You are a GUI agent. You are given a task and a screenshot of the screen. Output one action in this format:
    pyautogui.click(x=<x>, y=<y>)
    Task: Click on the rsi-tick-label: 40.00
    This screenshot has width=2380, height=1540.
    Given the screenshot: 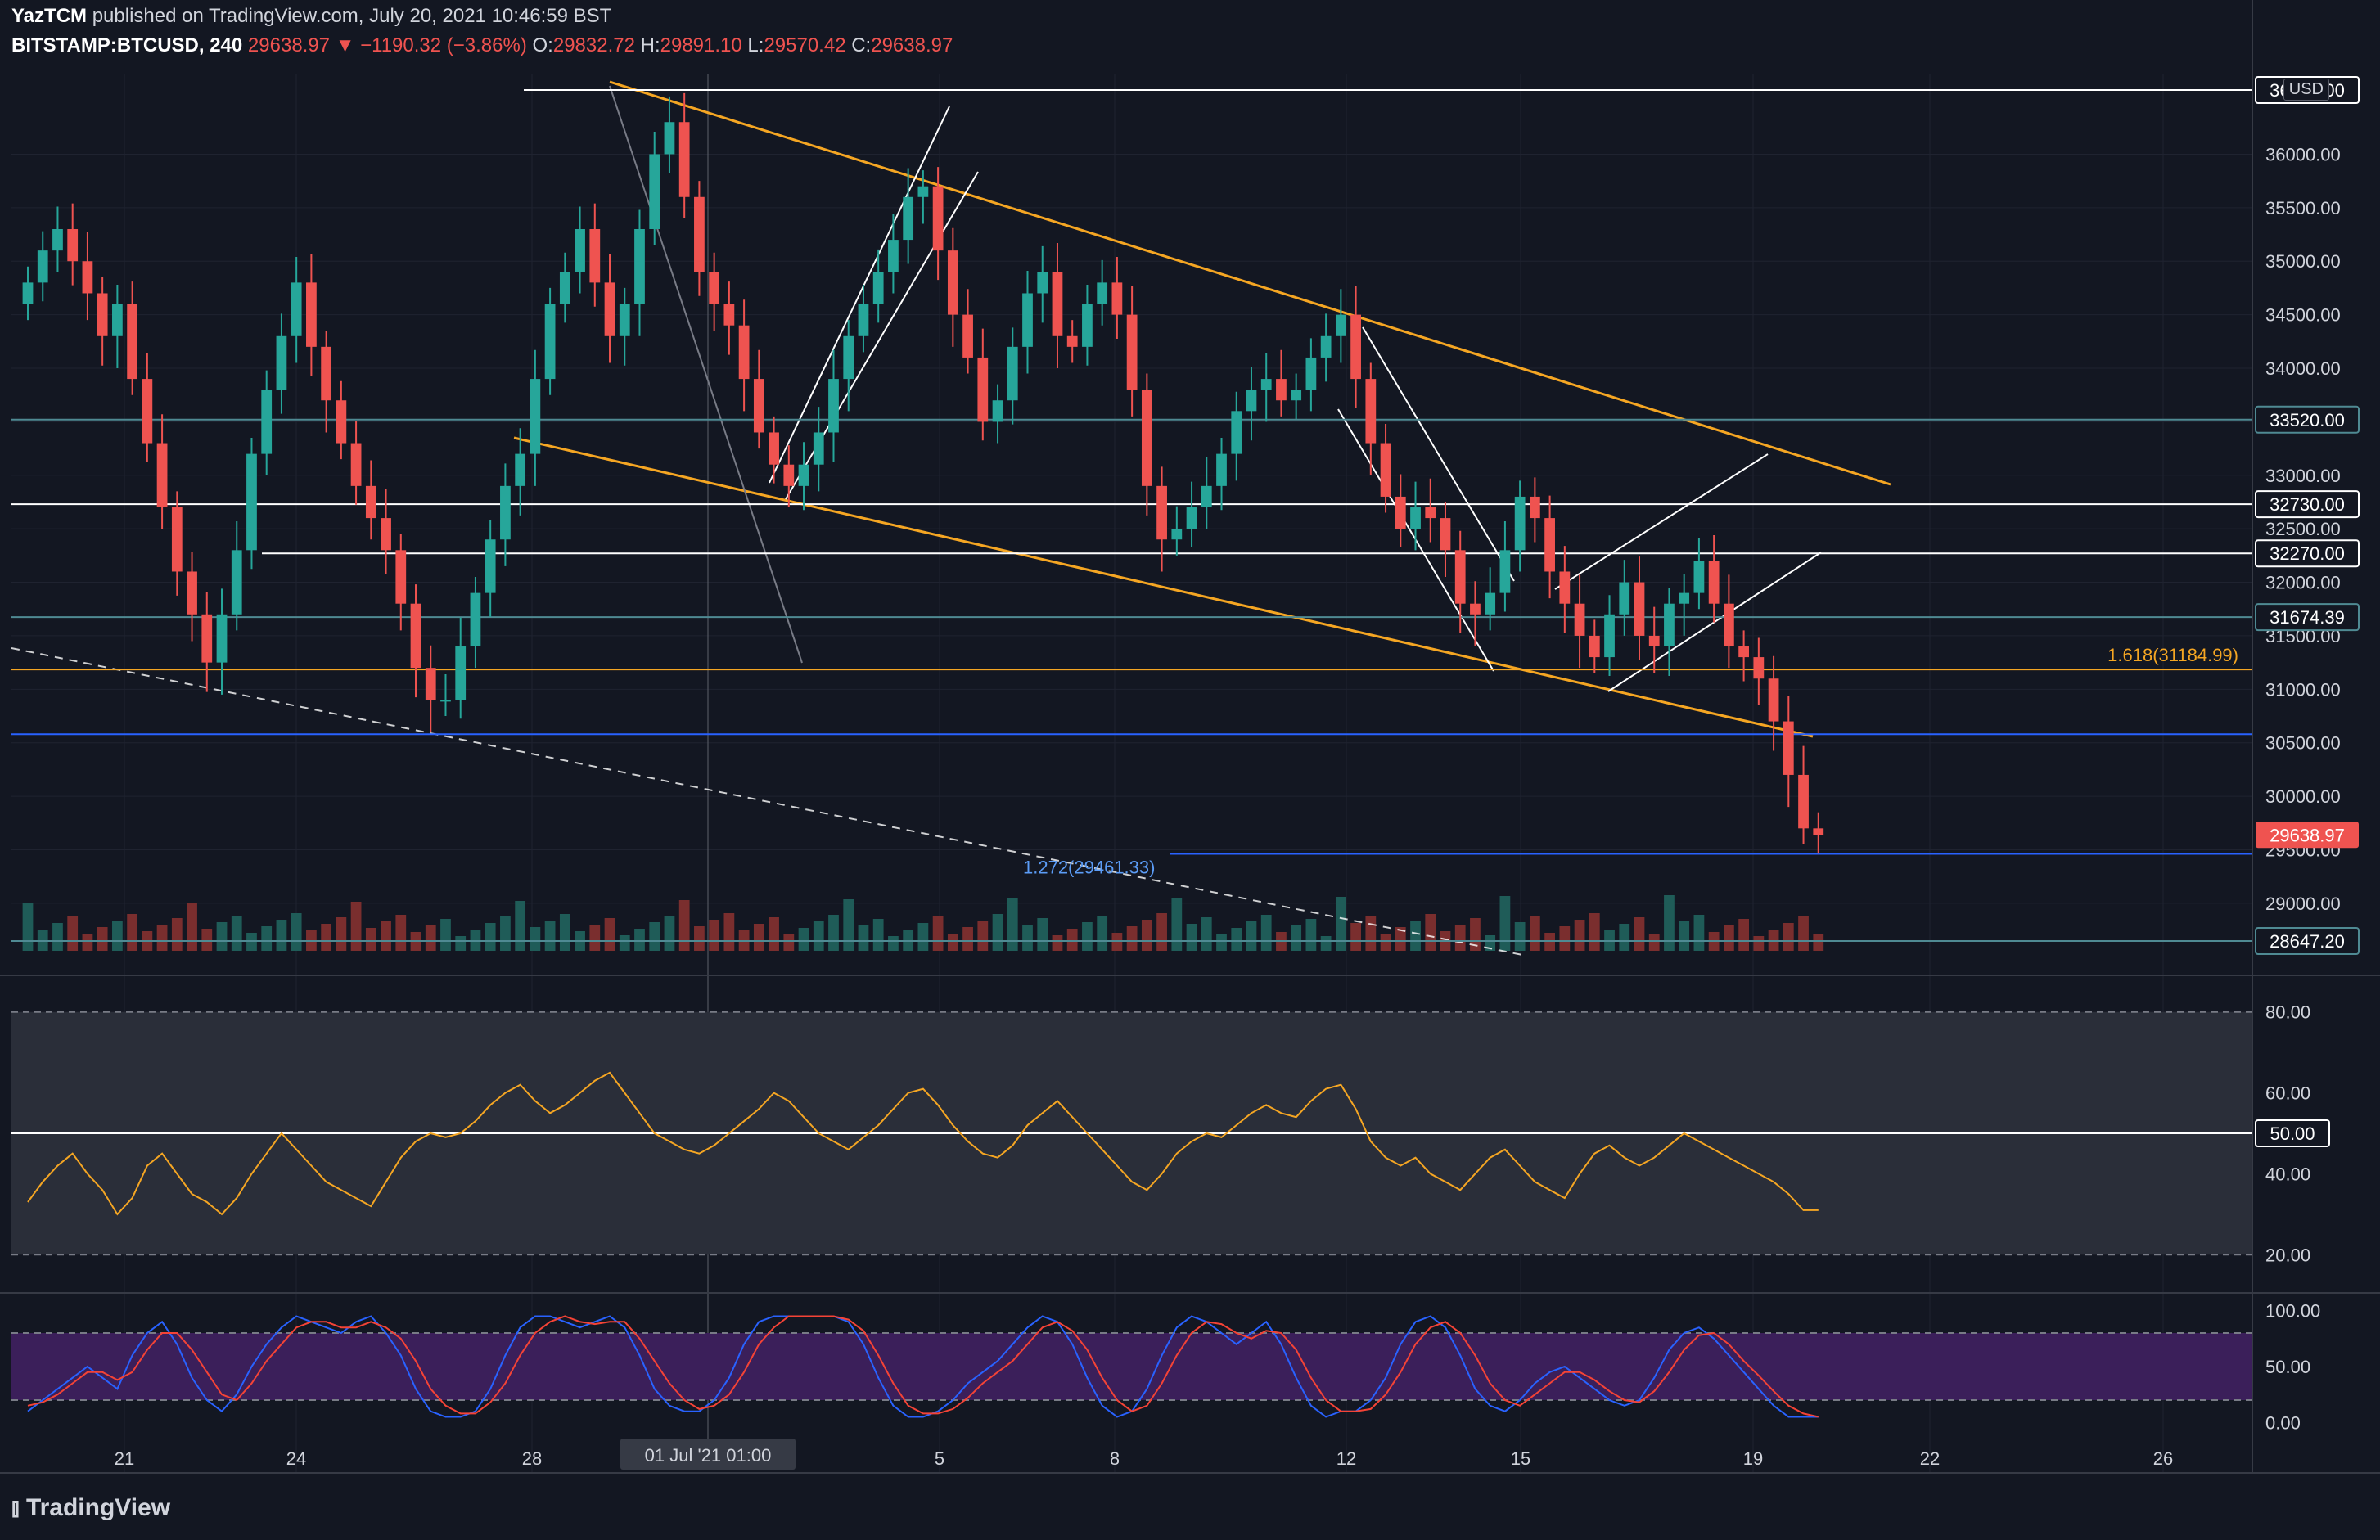 What is the action you would take?
    pyautogui.click(x=2287, y=1174)
    